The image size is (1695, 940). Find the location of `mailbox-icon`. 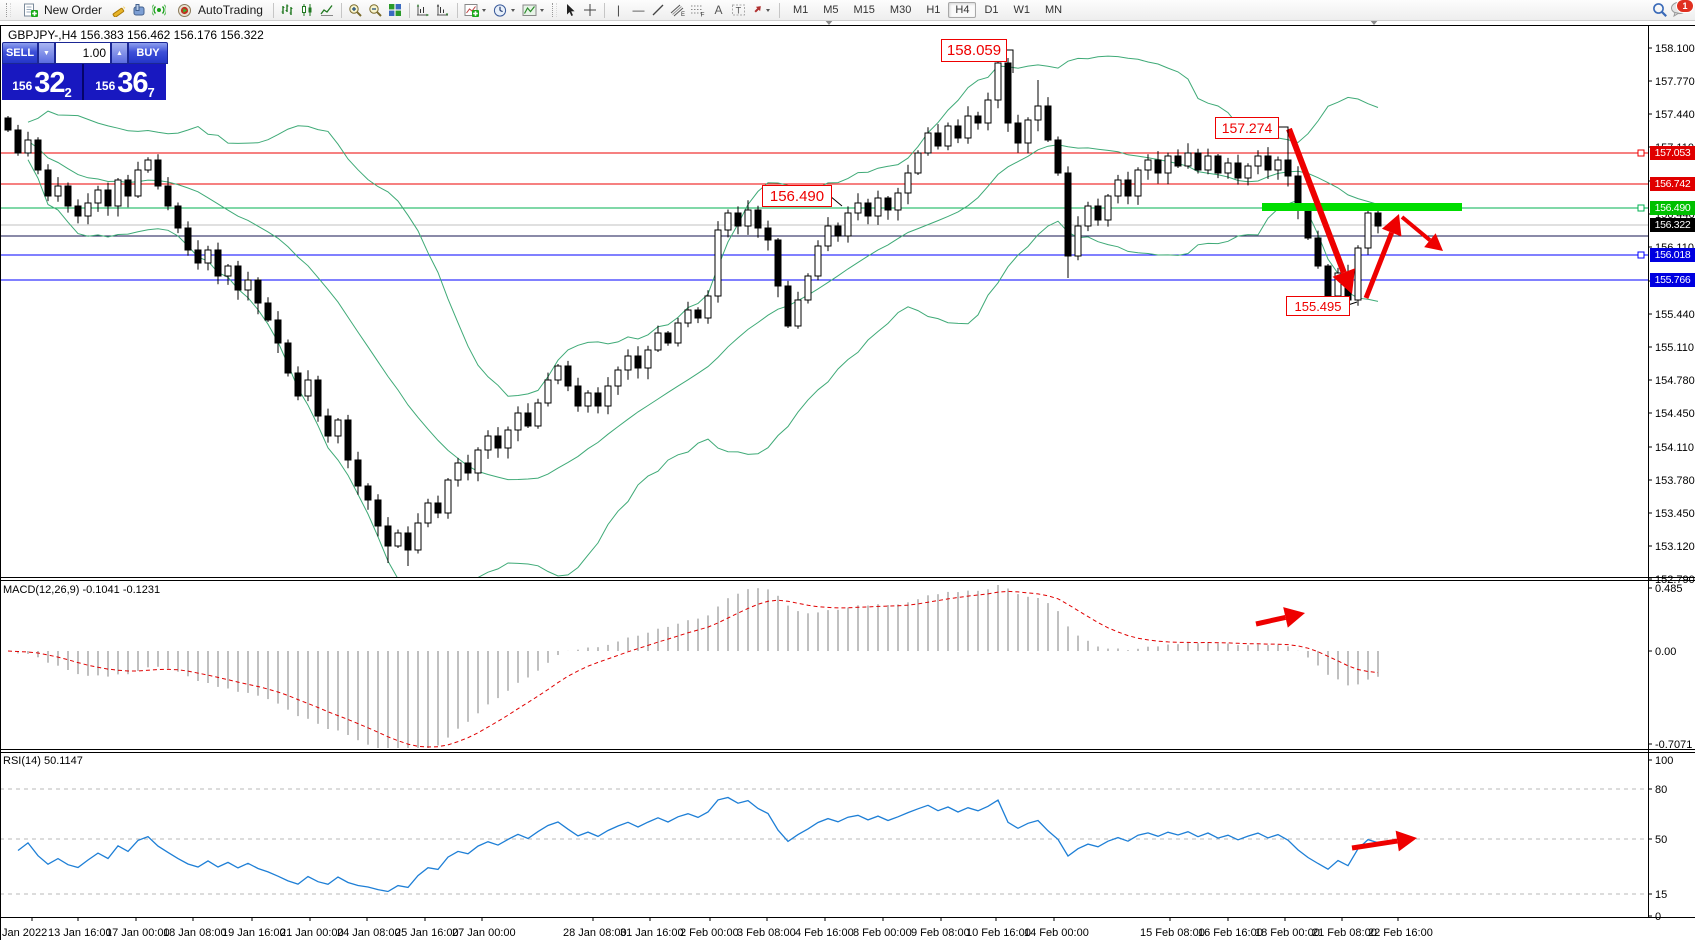

mailbox-icon is located at coordinates (138, 10).